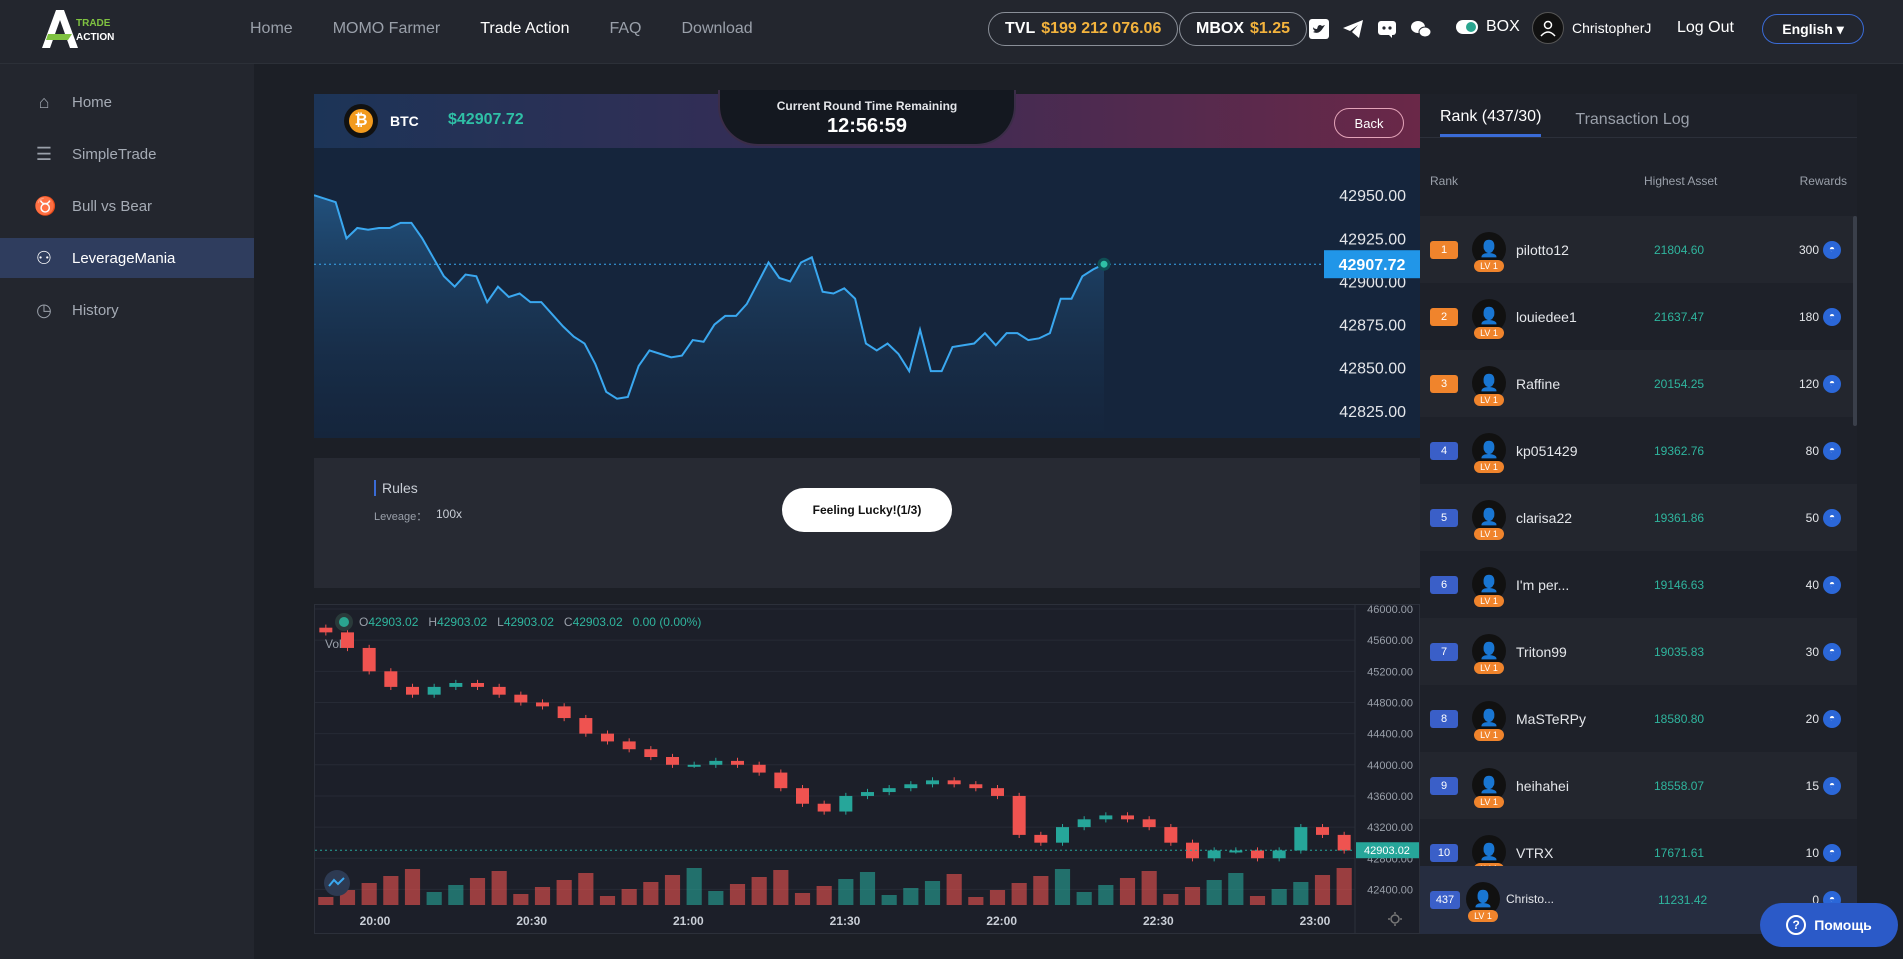 Image resolution: width=1903 pixels, height=959 pixels. What do you see at coordinates (1632, 119) in the screenshot?
I see `tab-transaction-log: Transaction Log` at bounding box center [1632, 119].